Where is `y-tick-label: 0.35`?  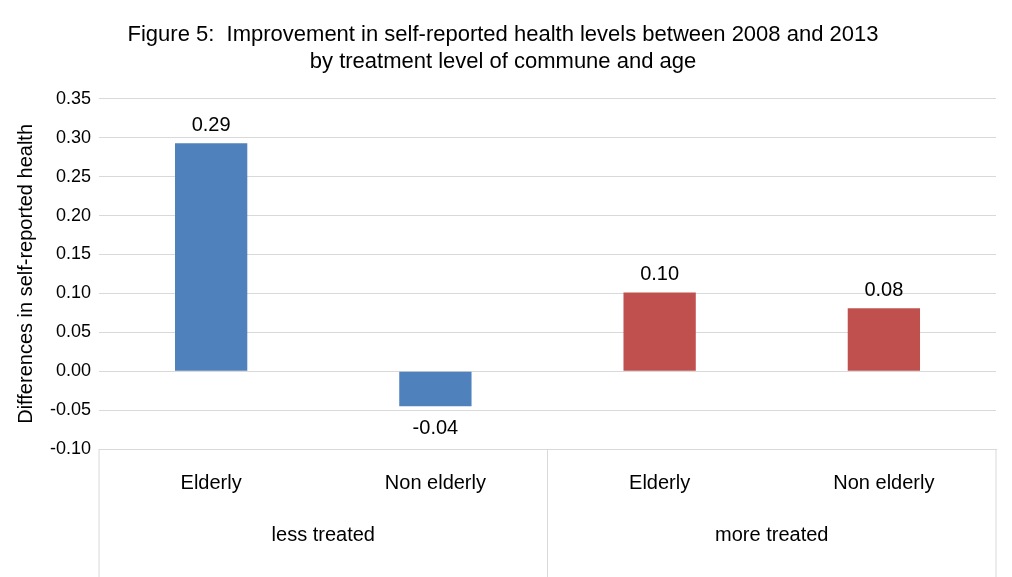 y-tick-label: 0.35 is located at coordinates (73, 97).